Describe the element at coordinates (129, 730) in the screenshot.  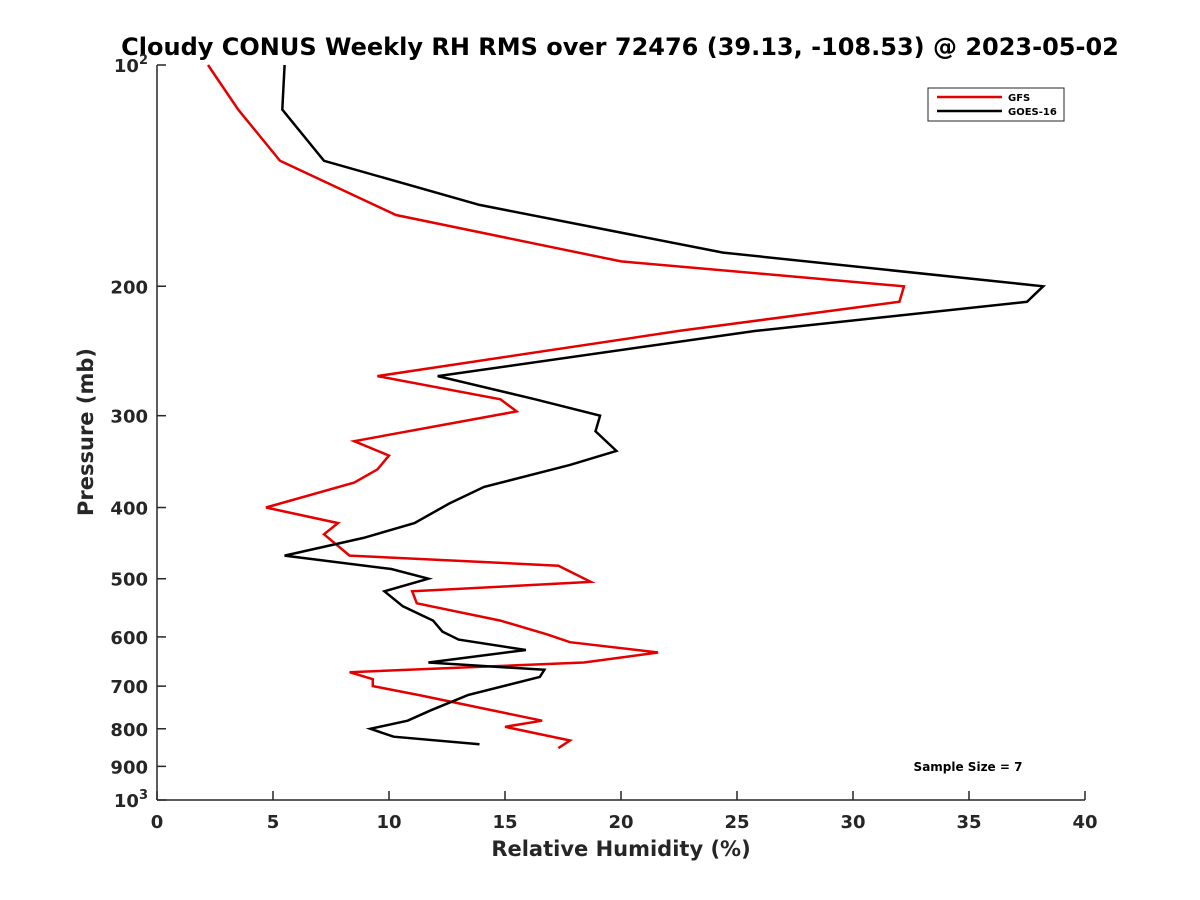
I see `y-tick-label-7: 800` at that location.